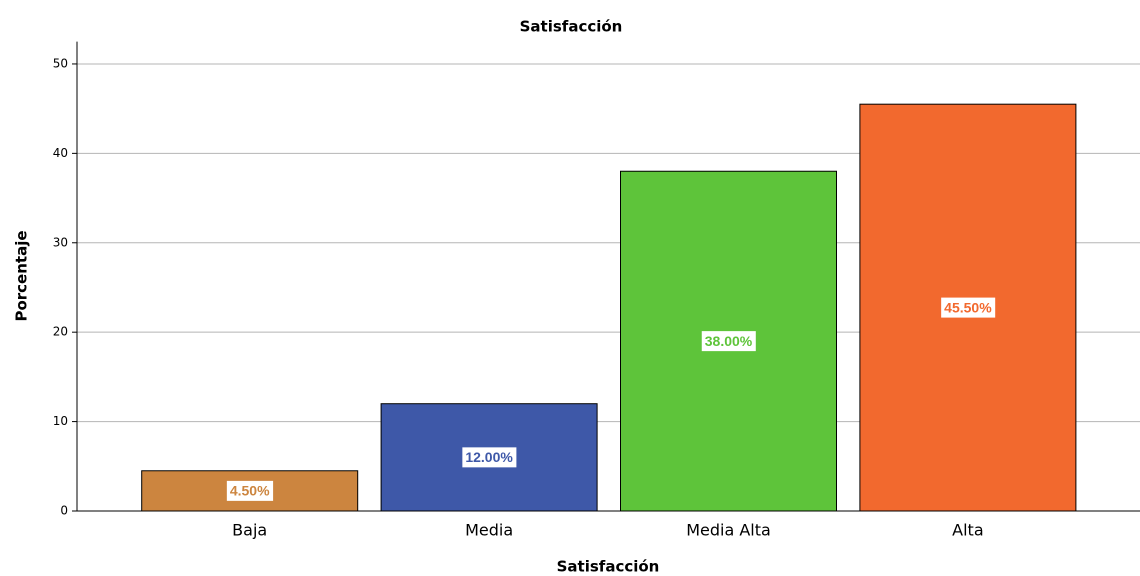 This screenshot has height=576, width=1140. I want to click on value-label: 12.00%, so click(489, 457).